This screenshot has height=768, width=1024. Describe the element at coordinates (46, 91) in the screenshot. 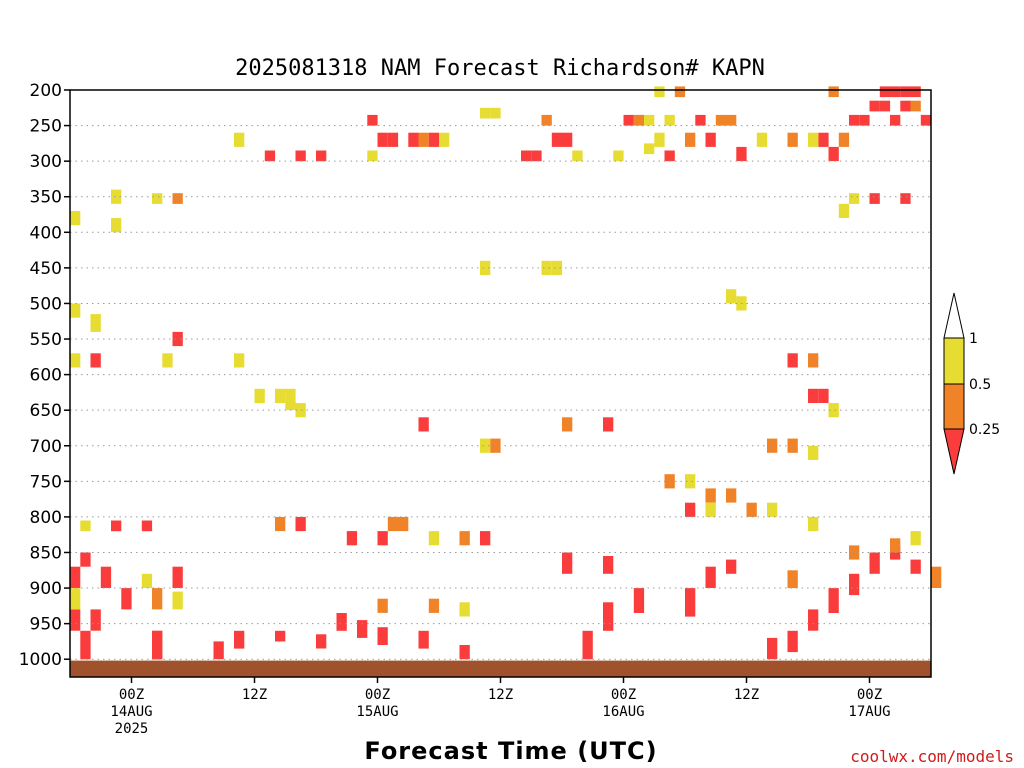

I see `y-tick-label: 200` at that location.